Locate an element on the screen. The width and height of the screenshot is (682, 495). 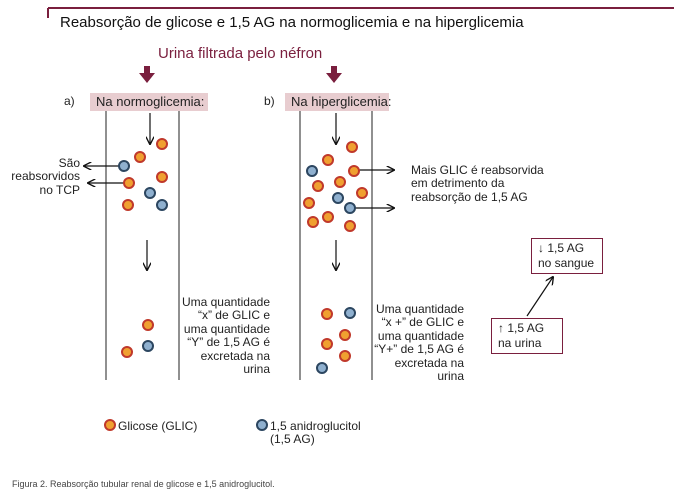
panel-a-banner: Na normoglicemia: is located at coordinates (149, 102).